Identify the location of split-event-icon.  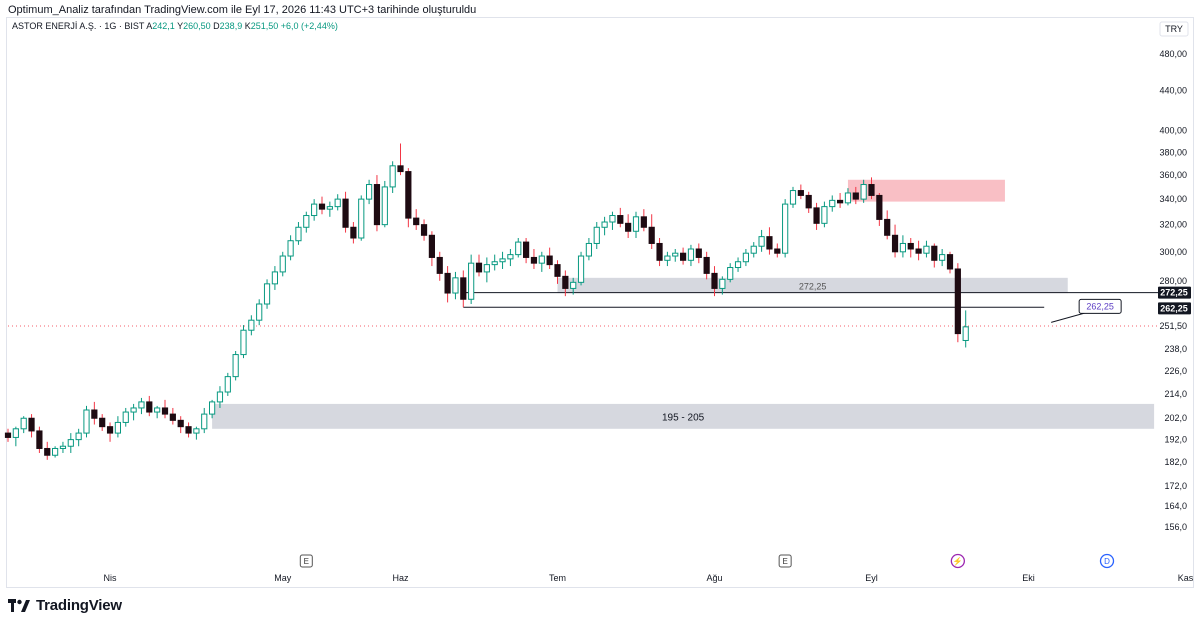
(957, 561).